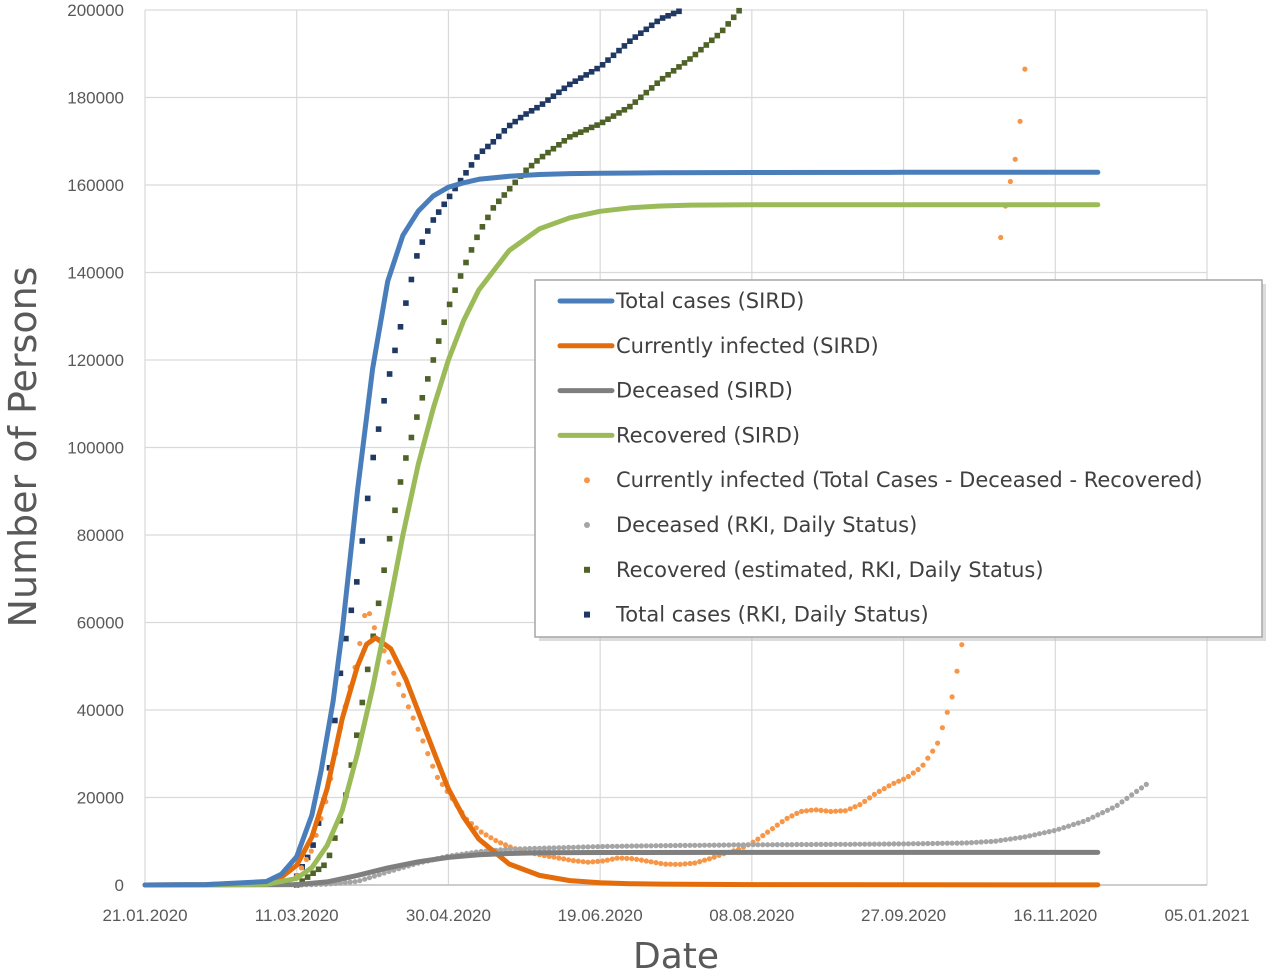 This screenshot has height=974, width=1280. I want to click on y-tick-label: 0, so click(119, 885).